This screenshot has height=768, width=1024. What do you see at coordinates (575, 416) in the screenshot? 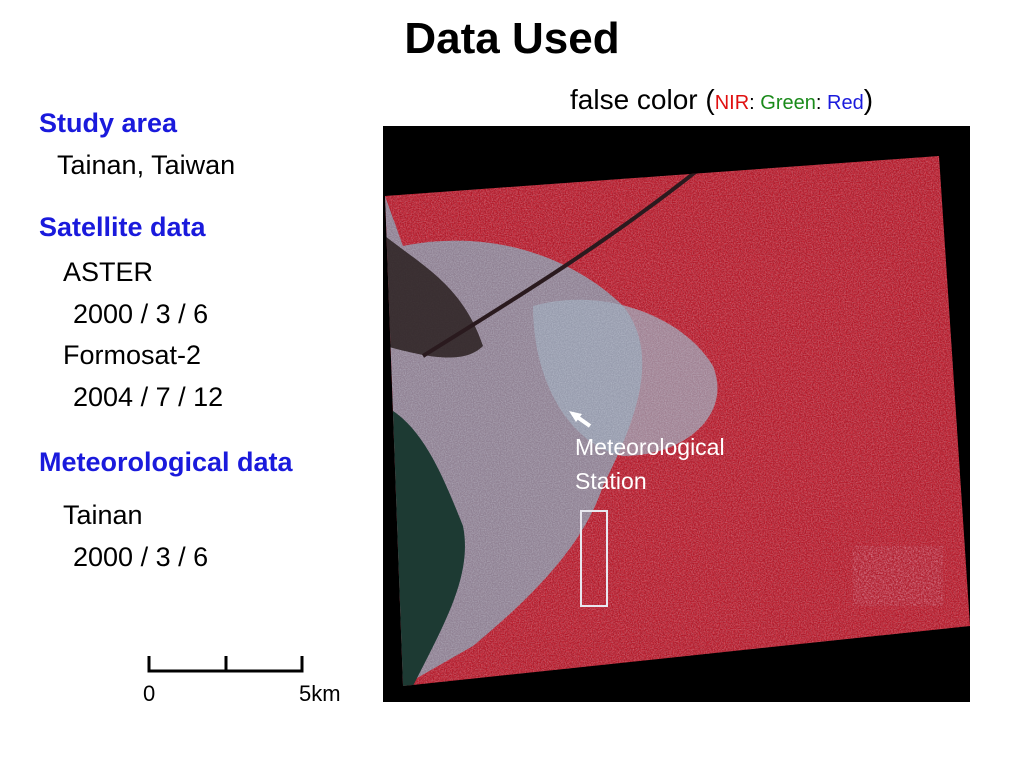
I see `station-arrow-head` at bounding box center [575, 416].